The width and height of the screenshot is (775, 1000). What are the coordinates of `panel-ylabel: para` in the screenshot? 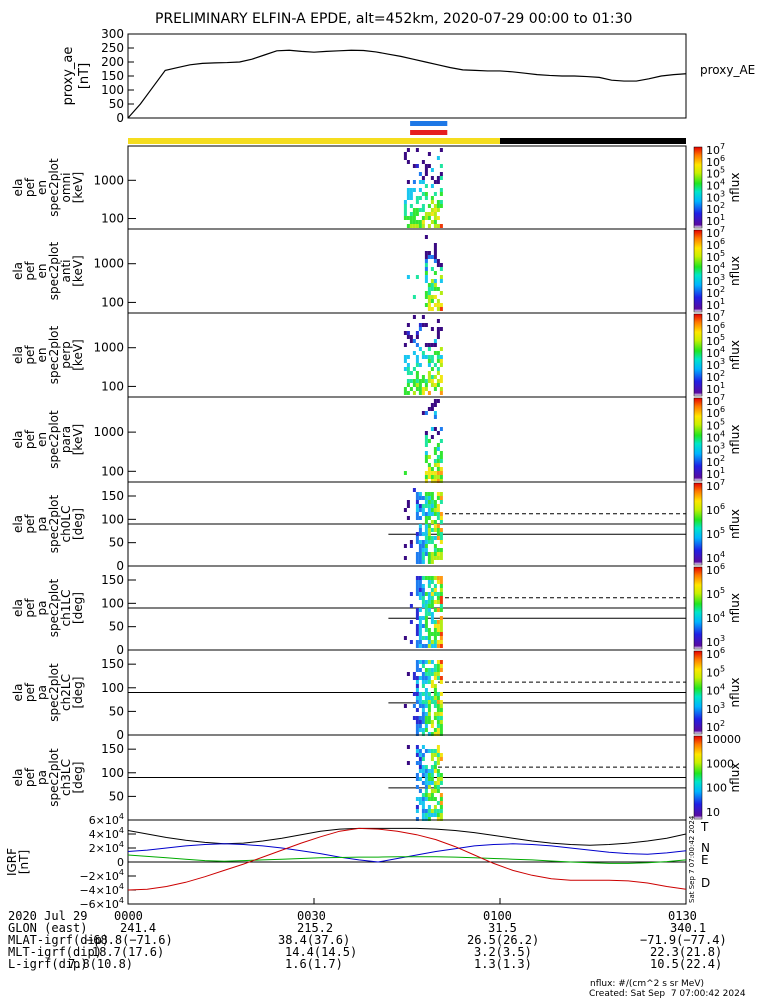 It's located at (66, 439).